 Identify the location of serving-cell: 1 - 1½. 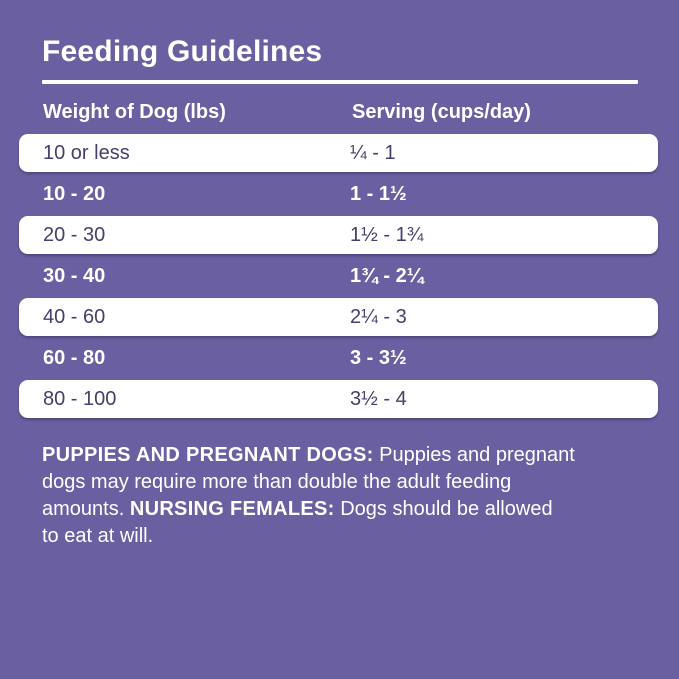
(378, 194).